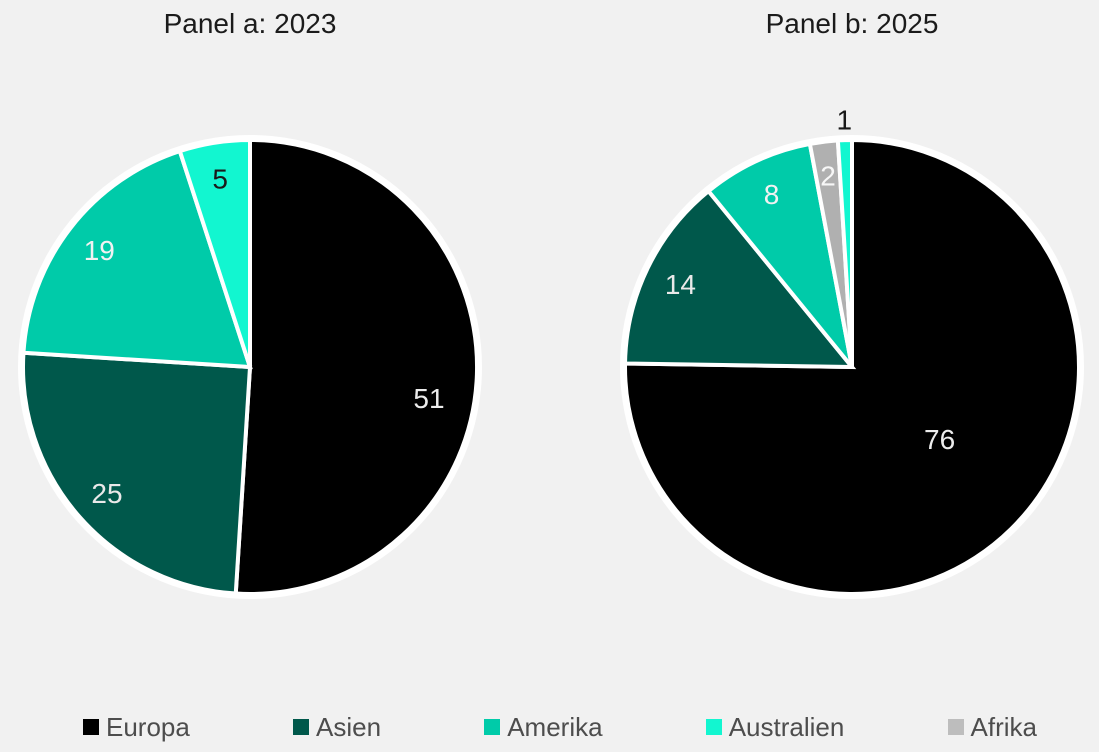 This screenshot has width=1099, height=752. What do you see at coordinates (845, 120) in the screenshot?
I see `slice-value-label-australien: 1` at bounding box center [845, 120].